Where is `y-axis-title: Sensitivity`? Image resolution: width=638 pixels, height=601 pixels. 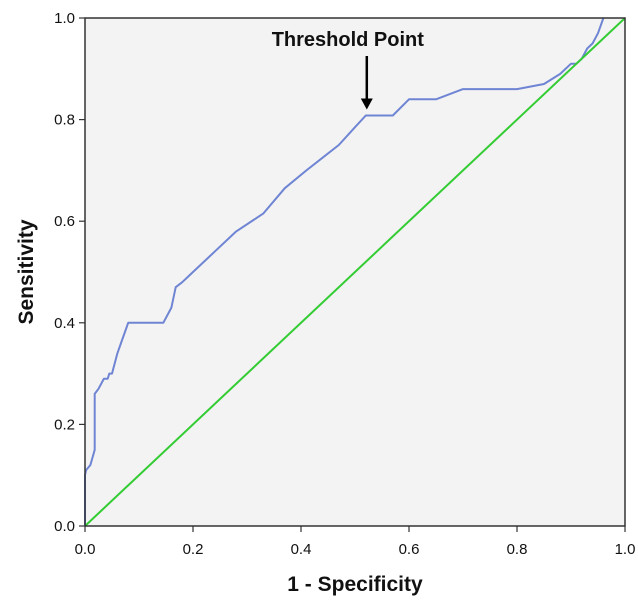
y-axis-title: Sensitivity is located at coordinates (26, 271).